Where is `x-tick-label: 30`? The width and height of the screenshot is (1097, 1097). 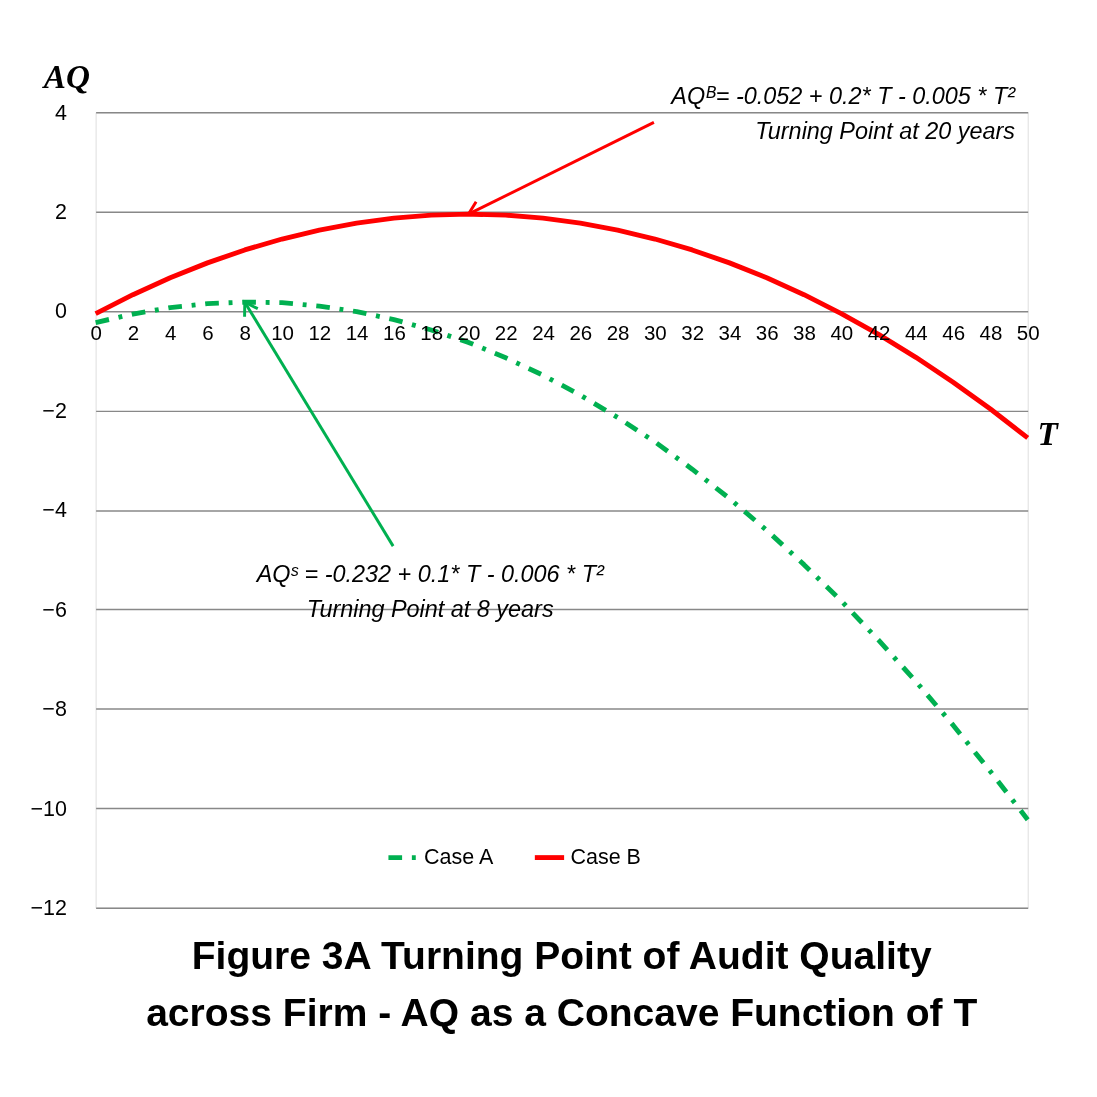 x-tick-label: 30 is located at coordinates (655, 332).